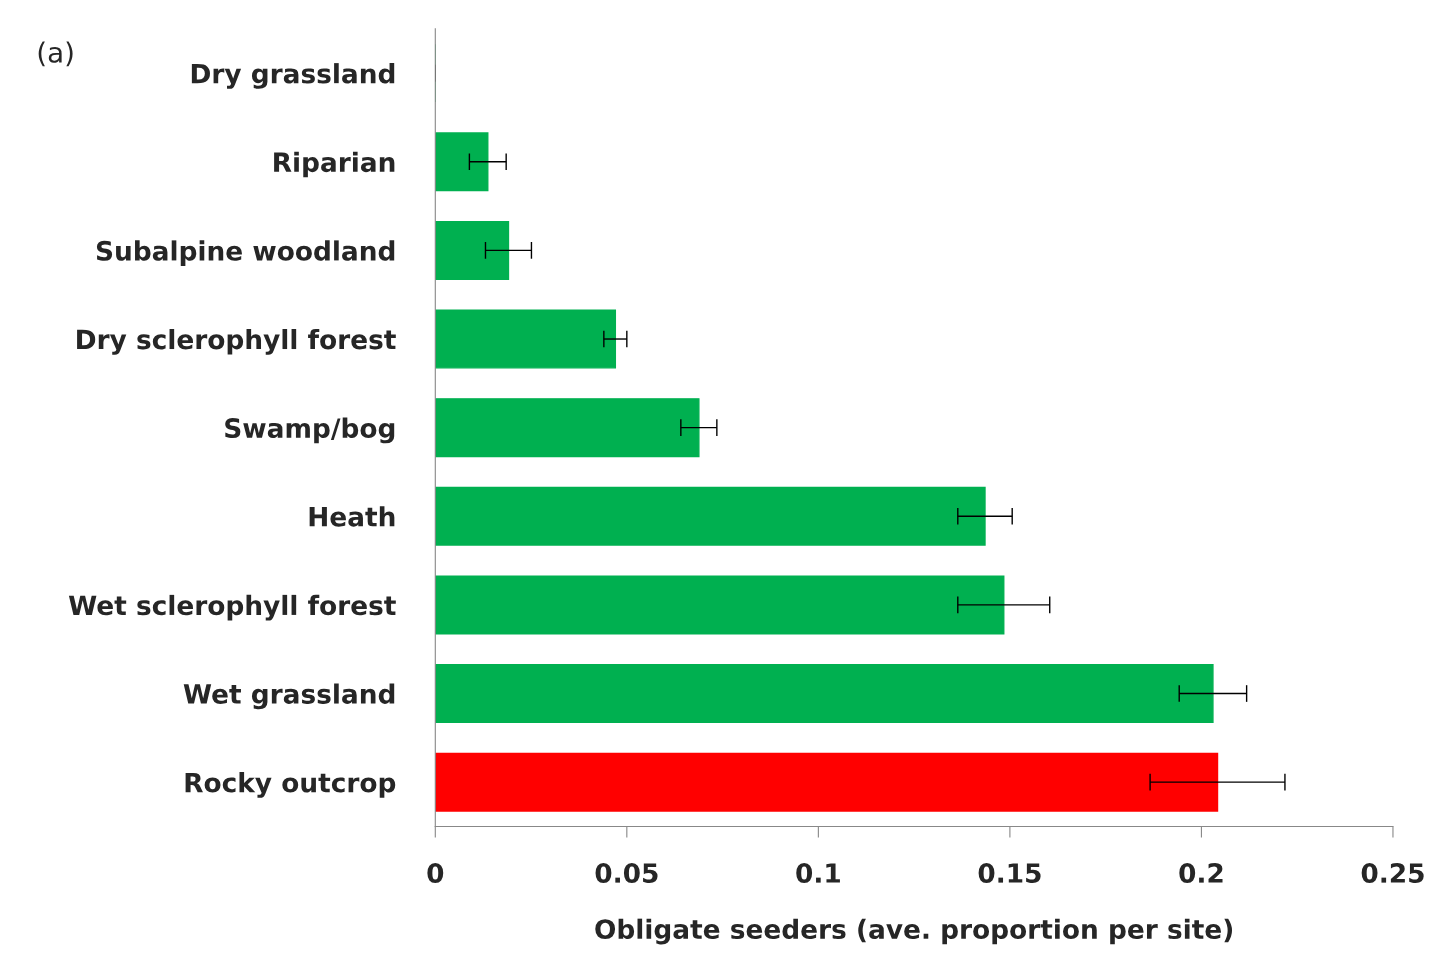 The height and width of the screenshot is (961, 1451). What do you see at coordinates (236, 341) in the screenshot?
I see `y-tick-label: Dry sclerophyll forest` at bounding box center [236, 341].